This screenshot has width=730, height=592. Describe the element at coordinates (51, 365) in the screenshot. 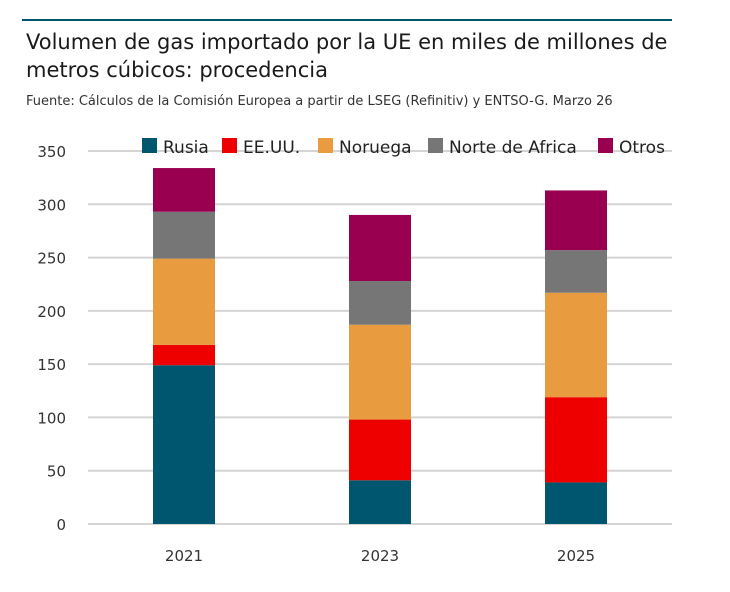

I see `y-tick-label: 150` at that location.